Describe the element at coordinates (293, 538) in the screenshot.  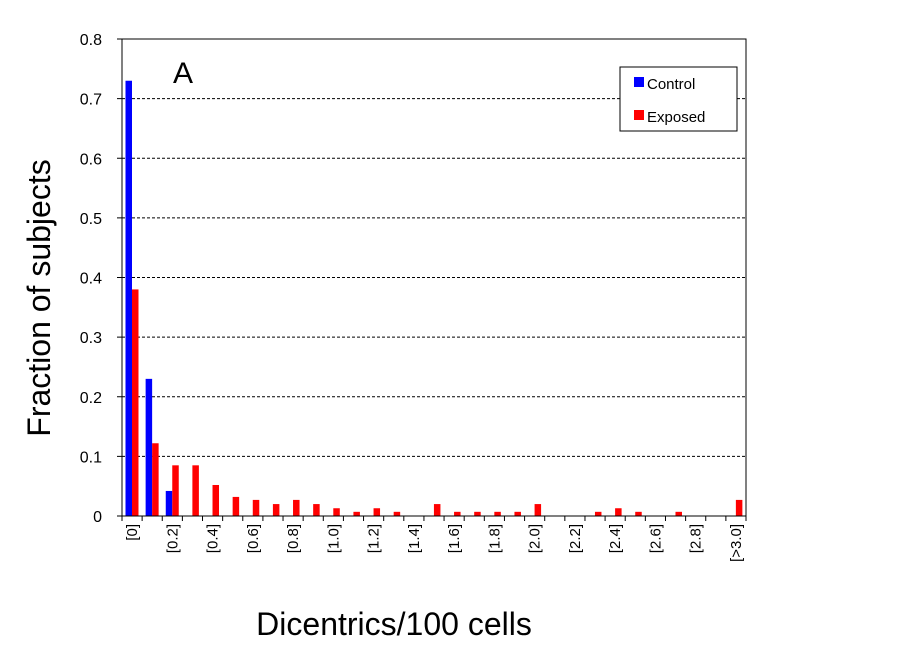
I see `x-tick-label: [0.8]` at that location.